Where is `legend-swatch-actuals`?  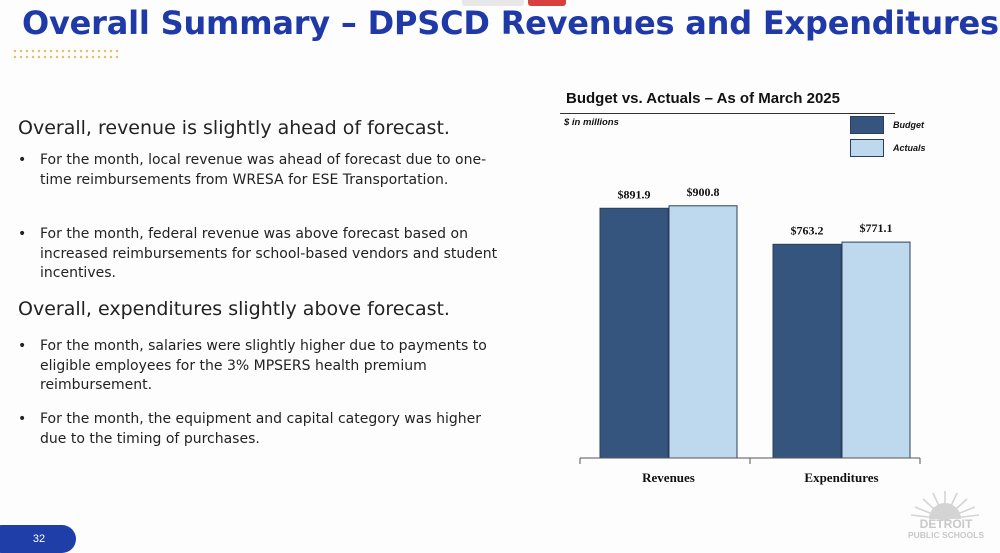 legend-swatch-actuals is located at coordinates (867, 148).